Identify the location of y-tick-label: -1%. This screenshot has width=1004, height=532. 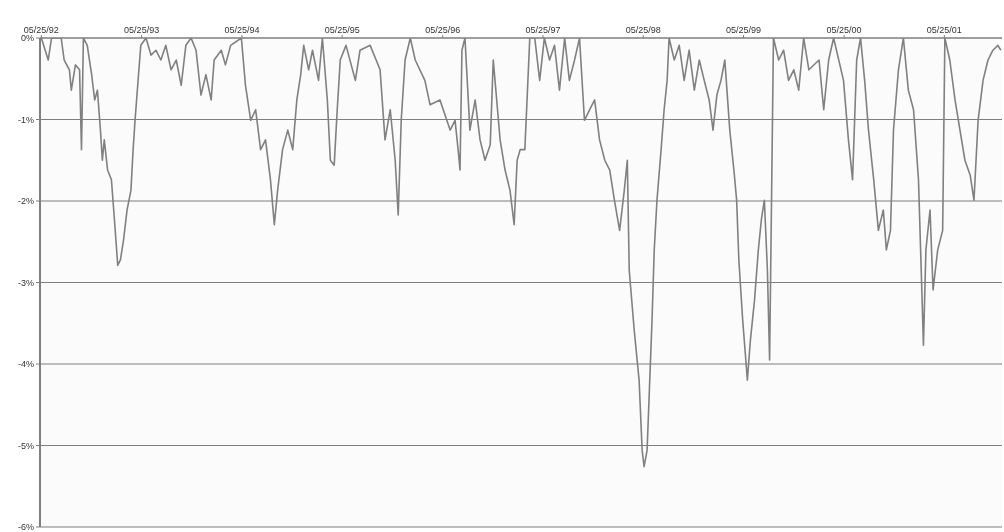
(25, 119).